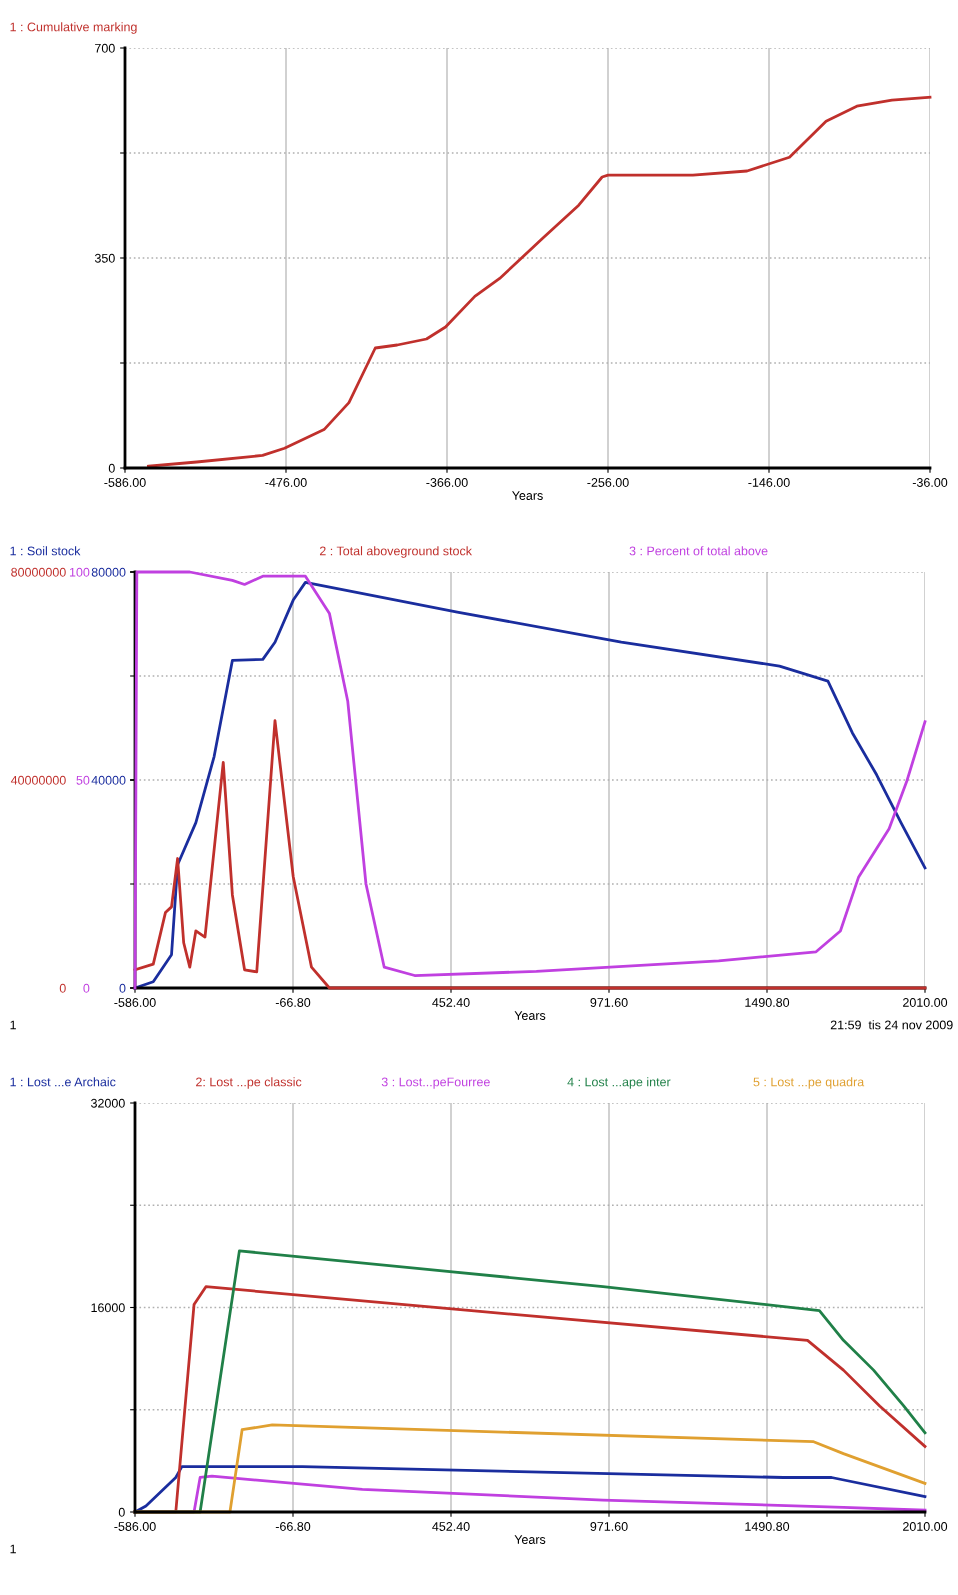 Image resolution: width=958 pixels, height=1595 pixels. Describe the element at coordinates (769, 482) in the screenshot. I see `x-tick-label: -146.00` at that location.